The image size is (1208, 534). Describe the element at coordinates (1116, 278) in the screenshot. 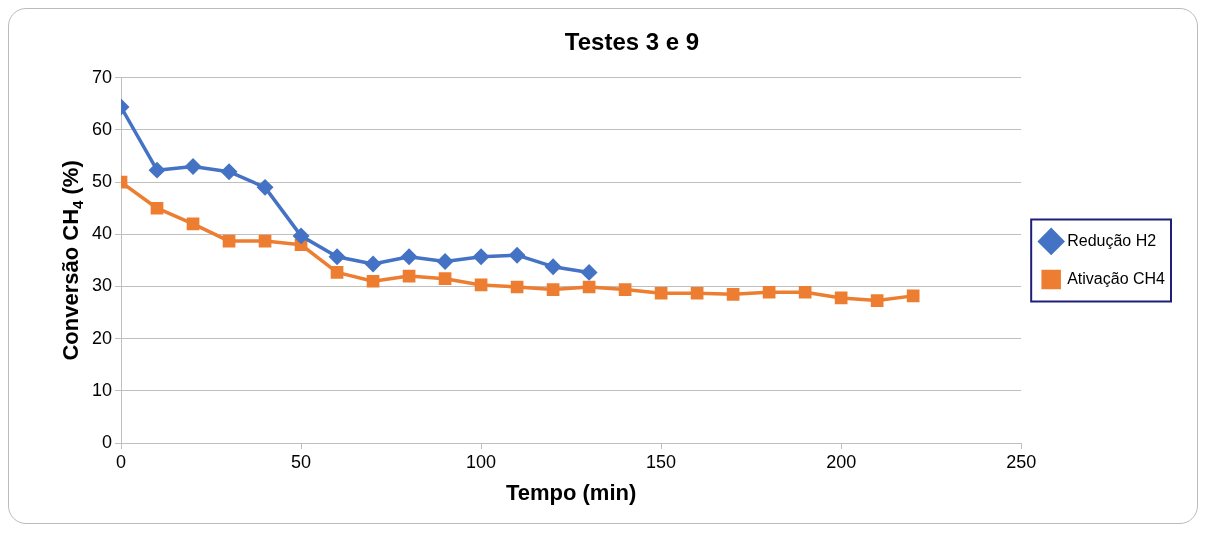

I see `legend-label: Ativação CH4` at that location.